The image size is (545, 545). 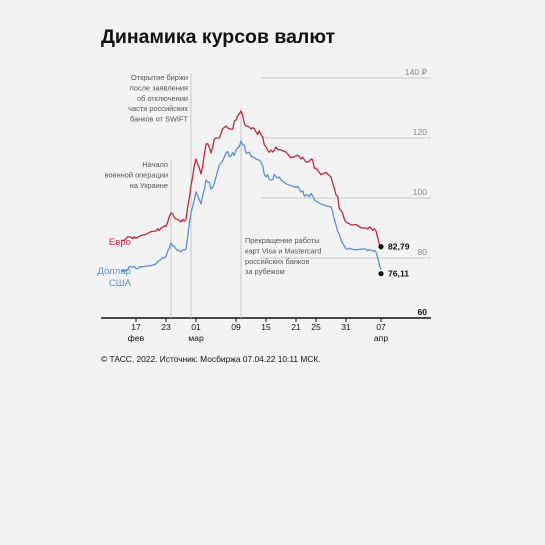 What do you see at coordinates (251, 206) in the screenshot?
I see `usd-line` at bounding box center [251, 206].